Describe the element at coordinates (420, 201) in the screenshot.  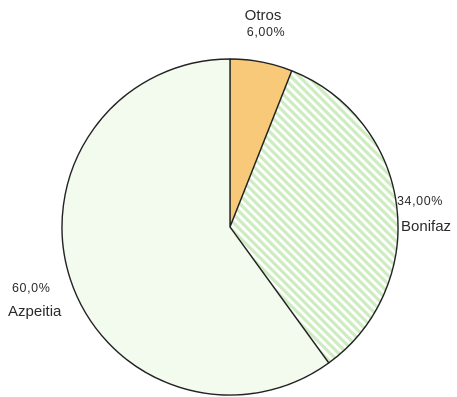
I see `slice-value-bonifaz: 34,00%` at that location.